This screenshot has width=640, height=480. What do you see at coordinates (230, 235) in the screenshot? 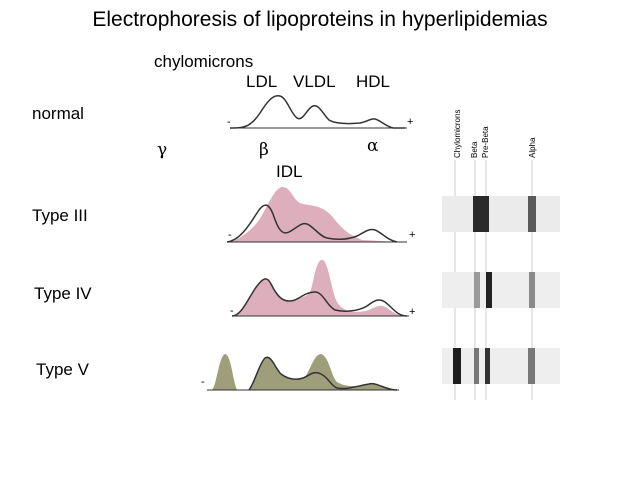
I see `type-iii-minus-sign: -` at bounding box center [230, 235].